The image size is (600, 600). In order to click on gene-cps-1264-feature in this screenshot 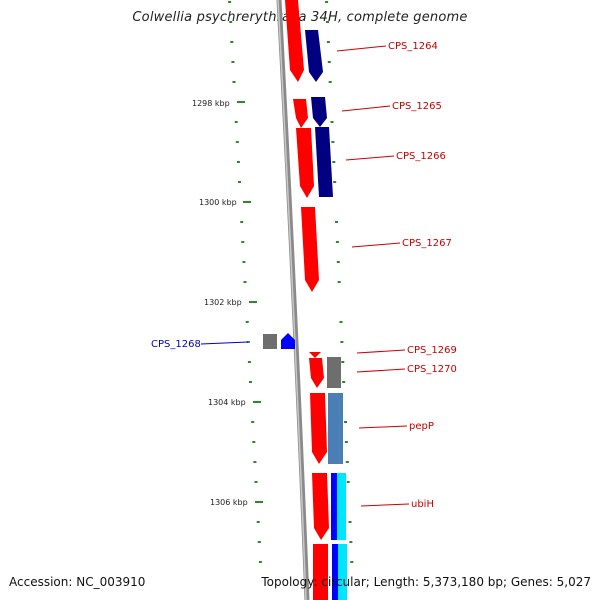, I will do `click(294, 41)`.